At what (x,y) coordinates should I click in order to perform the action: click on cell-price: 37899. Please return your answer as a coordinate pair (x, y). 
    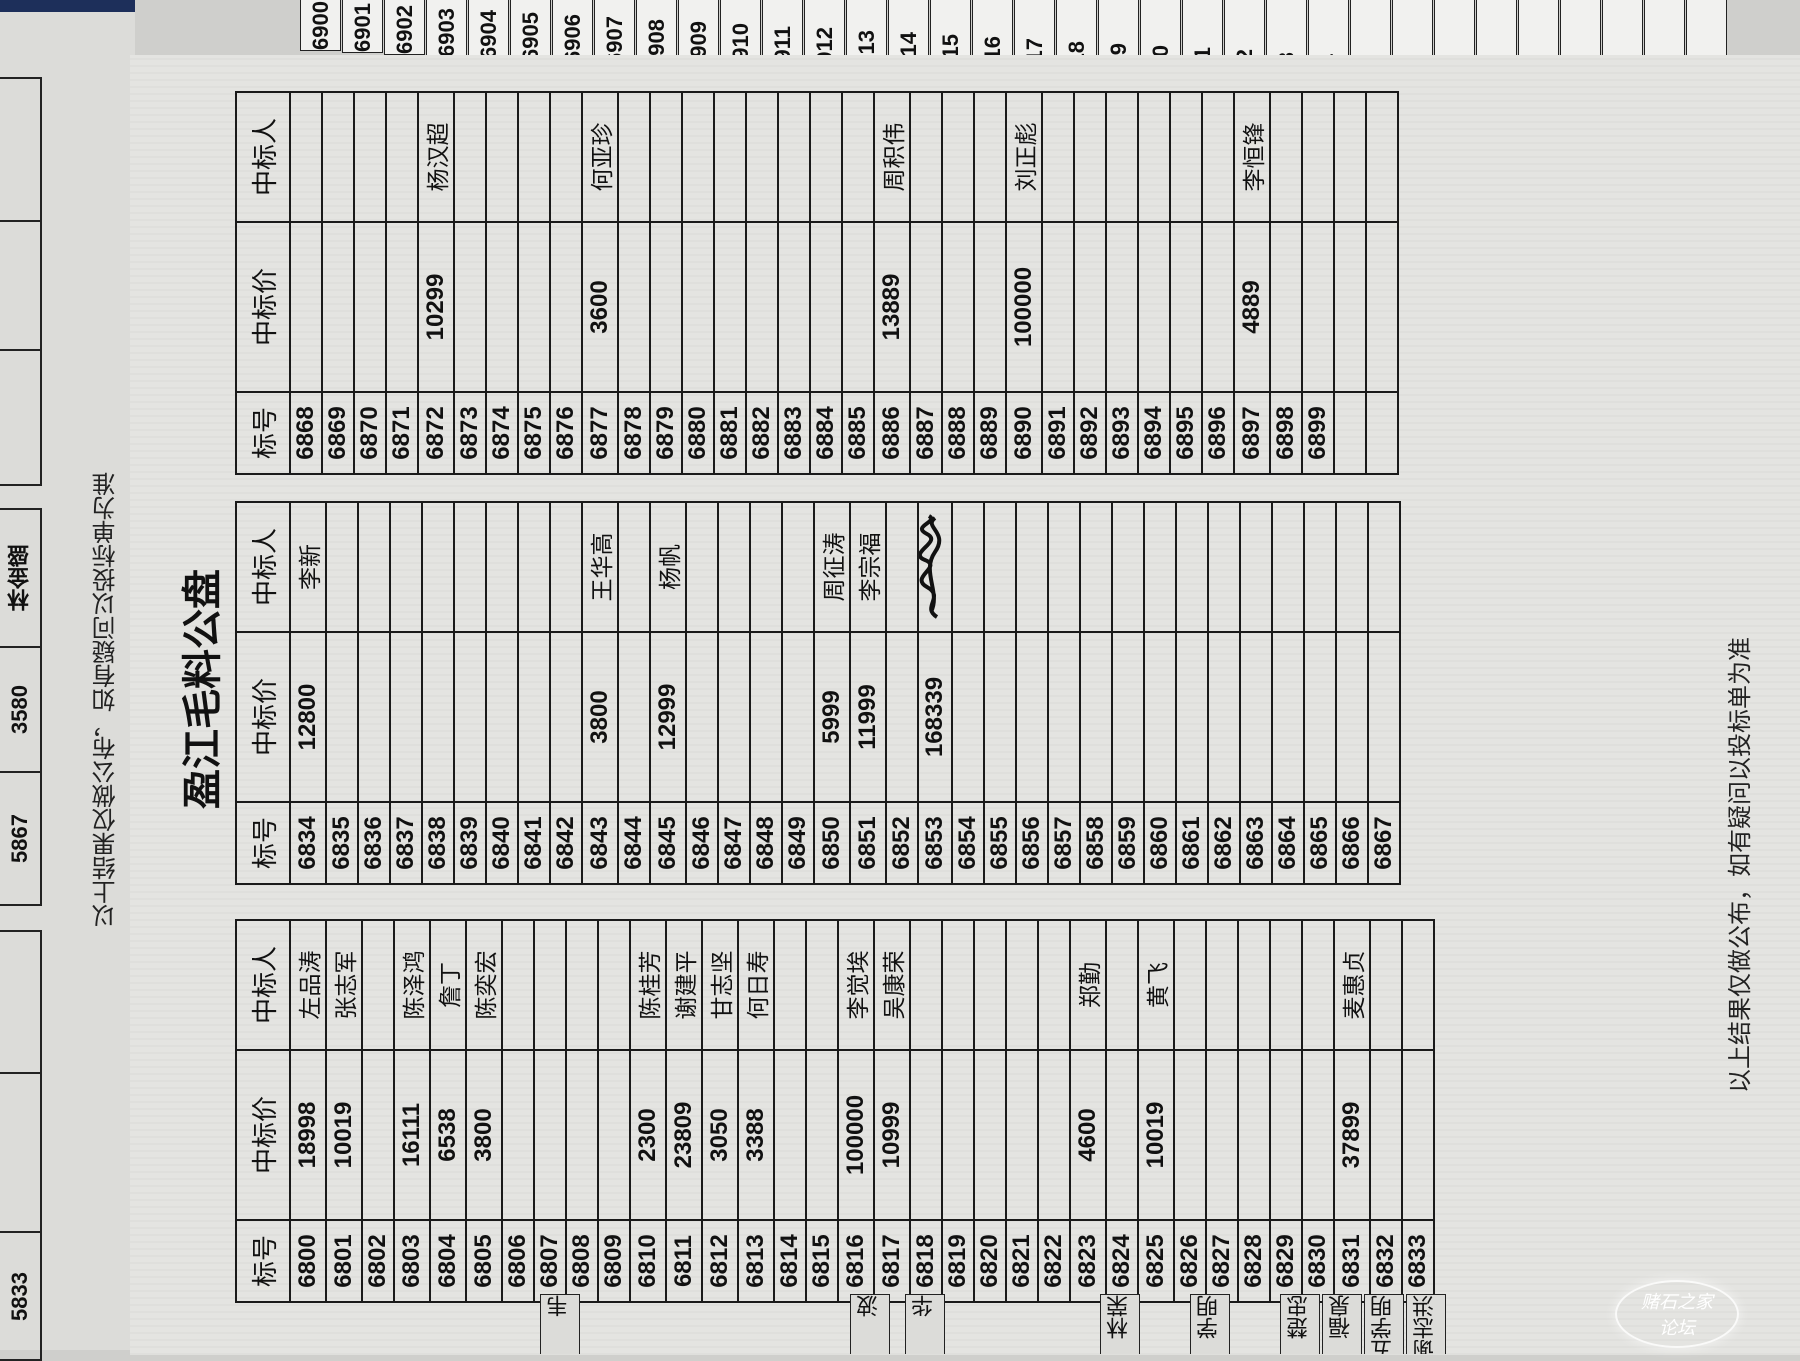
    Looking at the image, I should click on (1352, 1135).